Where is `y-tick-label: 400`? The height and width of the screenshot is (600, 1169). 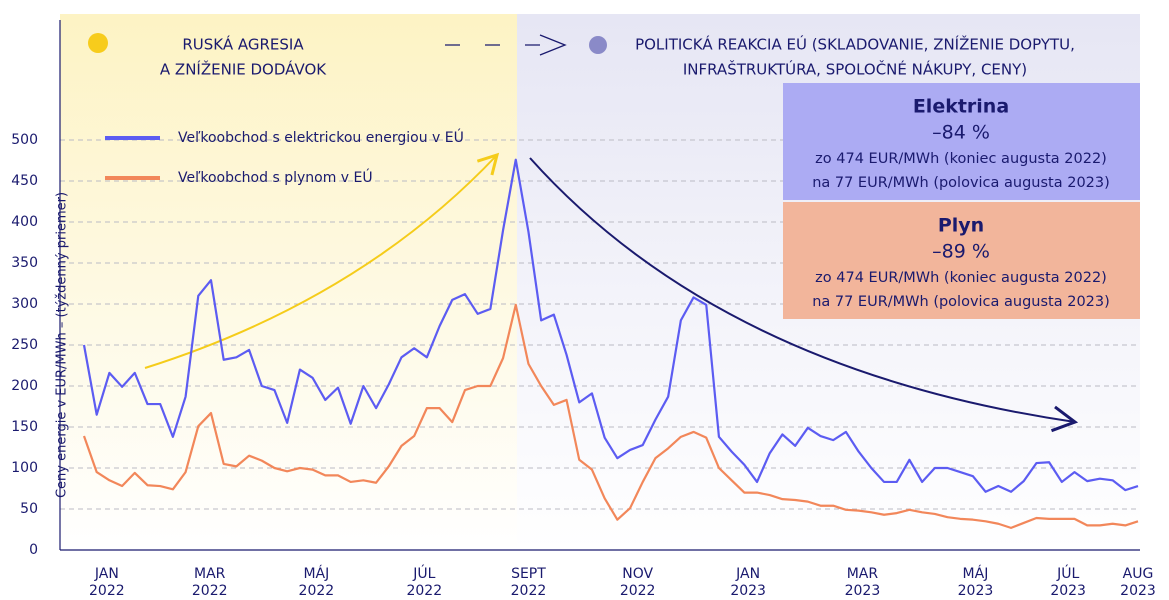 y-tick-label: 400 is located at coordinates (24, 222).